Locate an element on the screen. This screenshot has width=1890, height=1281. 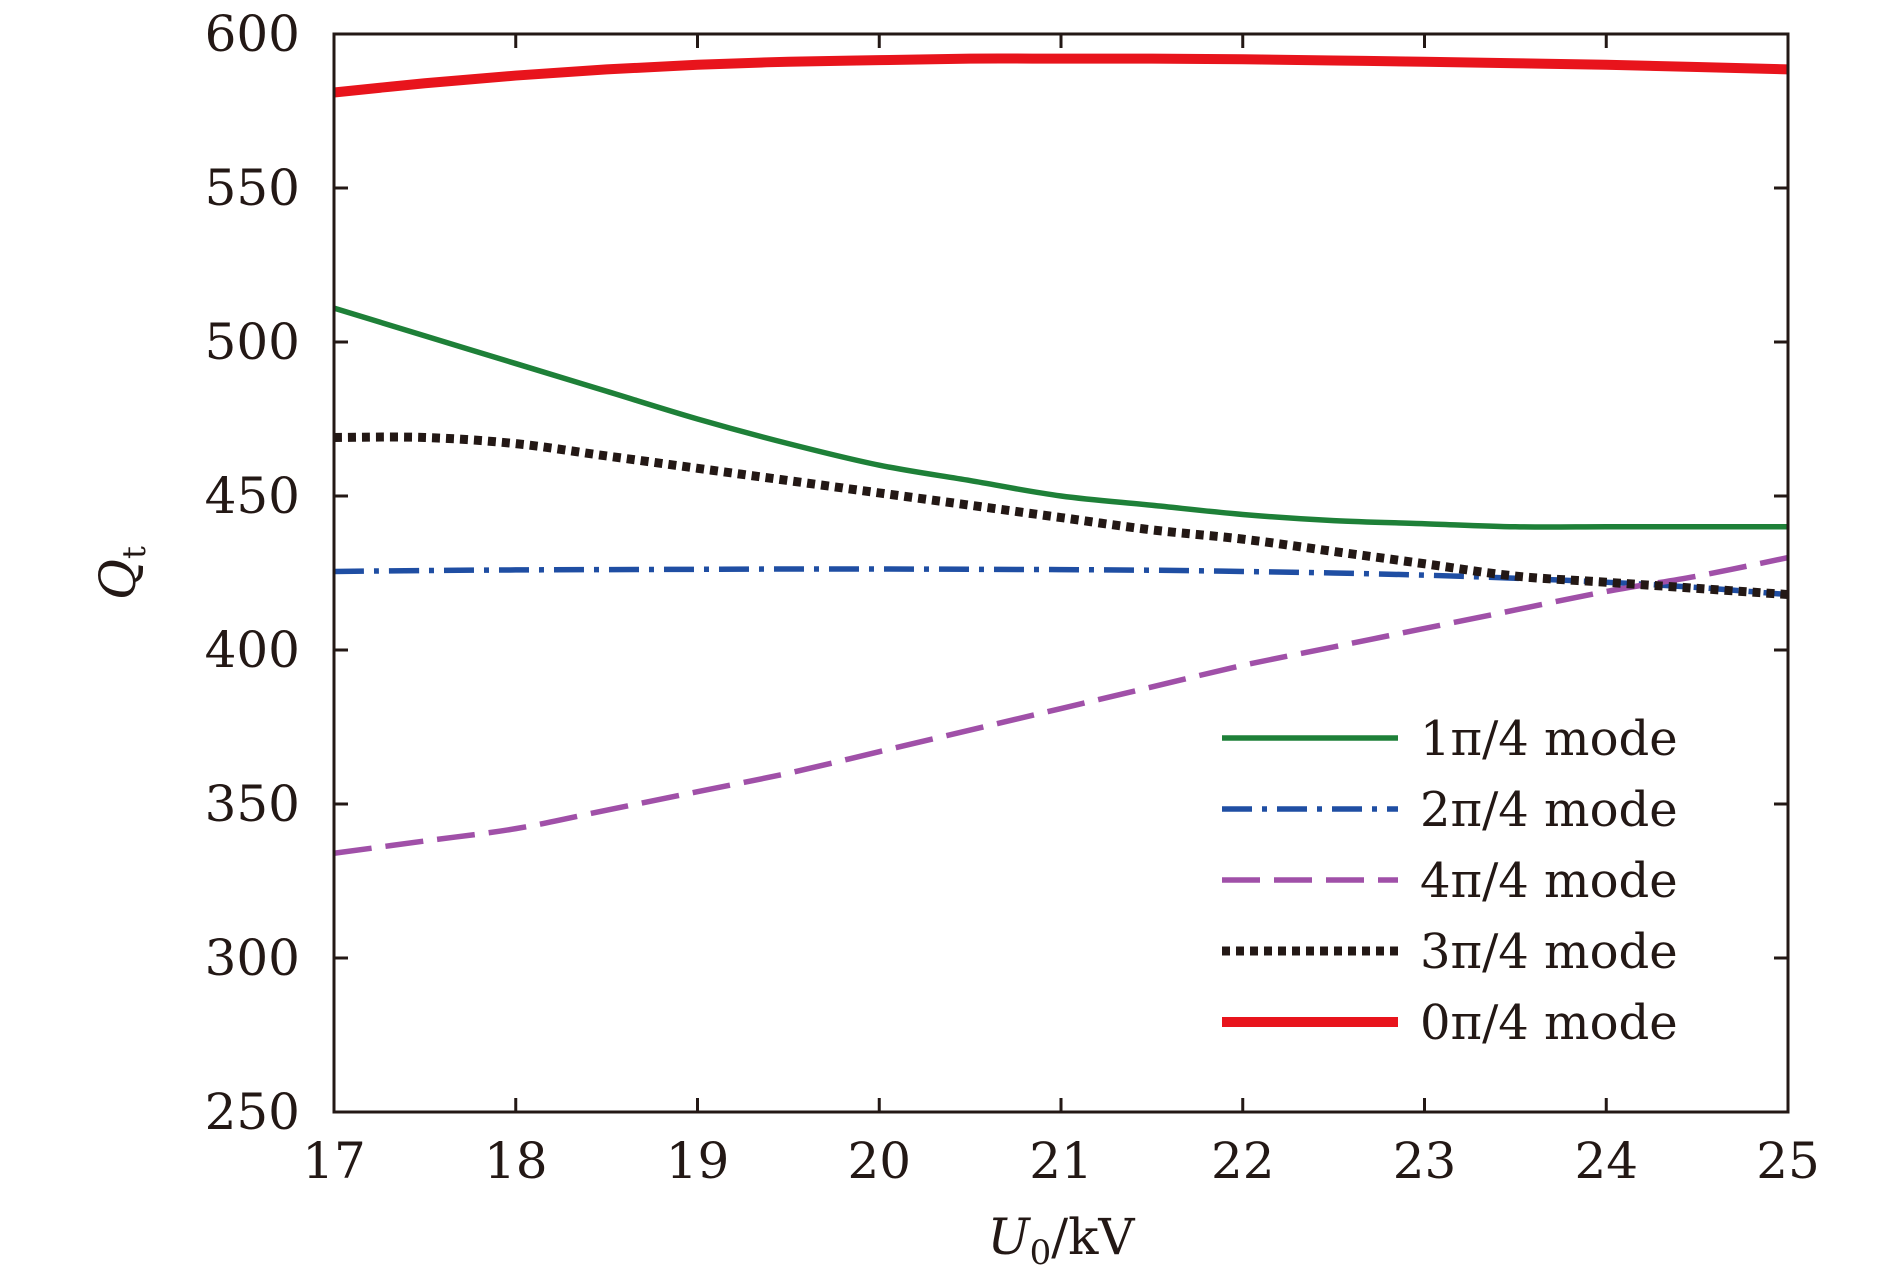
x-tick-label: 20 is located at coordinates (879, 1161).